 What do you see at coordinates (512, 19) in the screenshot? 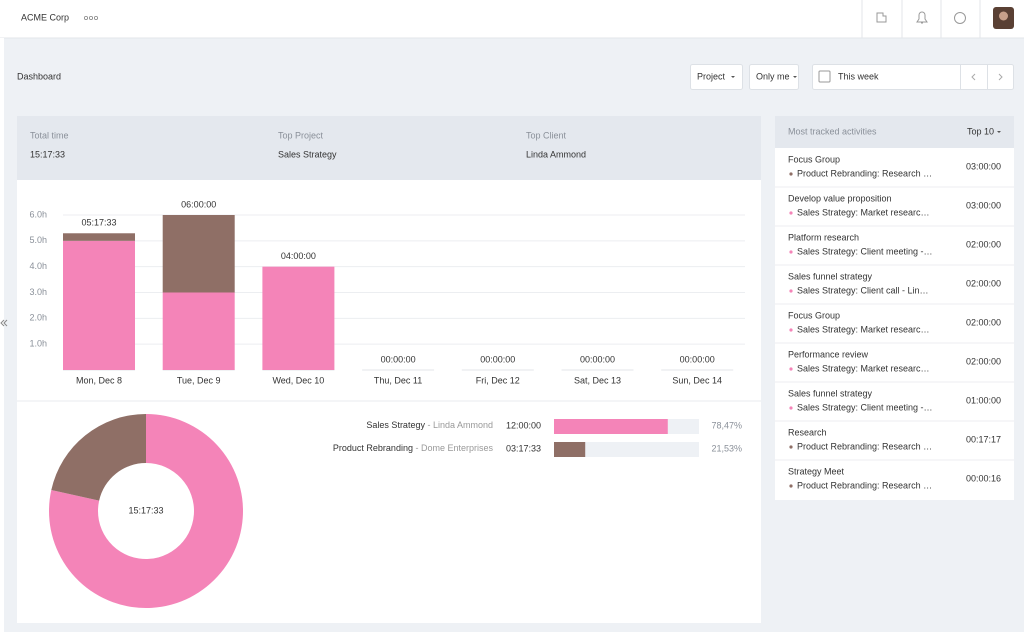
I see `topbar` at bounding box center [512, 19].